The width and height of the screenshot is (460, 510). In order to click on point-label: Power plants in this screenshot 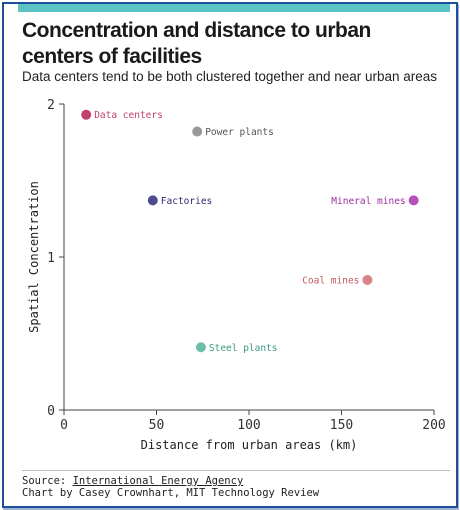, I will do `click(239, 132)`.